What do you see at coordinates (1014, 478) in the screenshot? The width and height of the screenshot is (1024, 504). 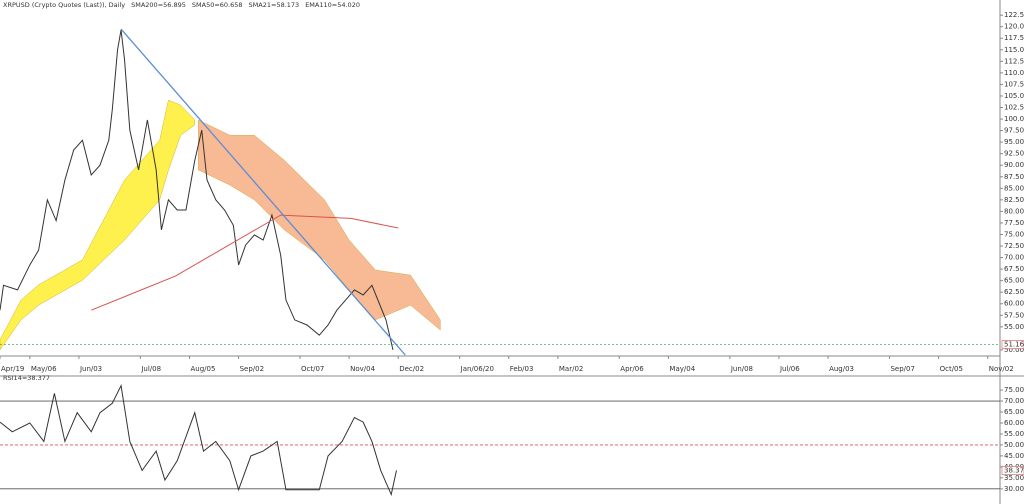 I see `y-tick-label: 35.000` at bounding box center [1014, 478].